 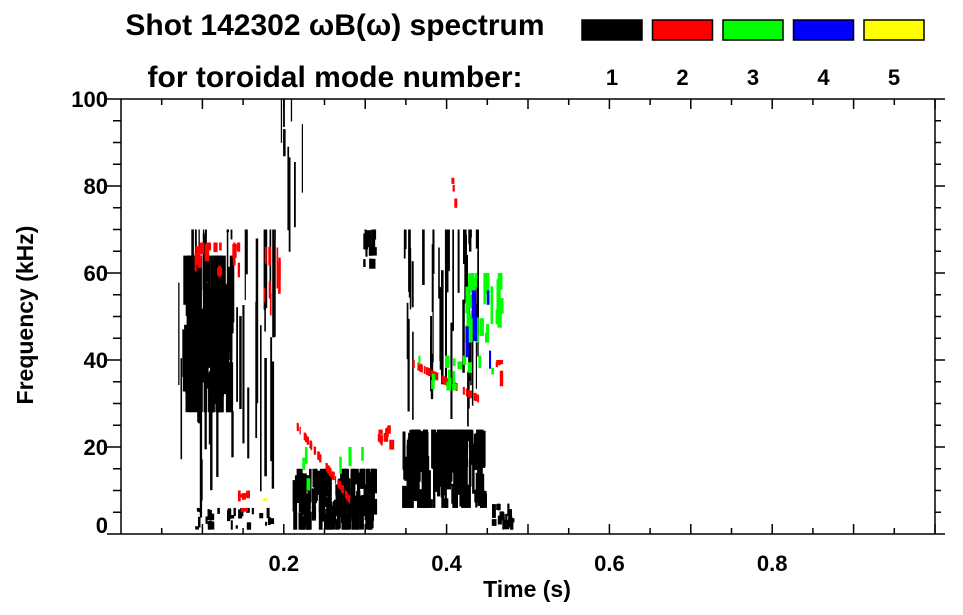 I want to click on x-tick-label: 0.6, so click(x=609, y=563).